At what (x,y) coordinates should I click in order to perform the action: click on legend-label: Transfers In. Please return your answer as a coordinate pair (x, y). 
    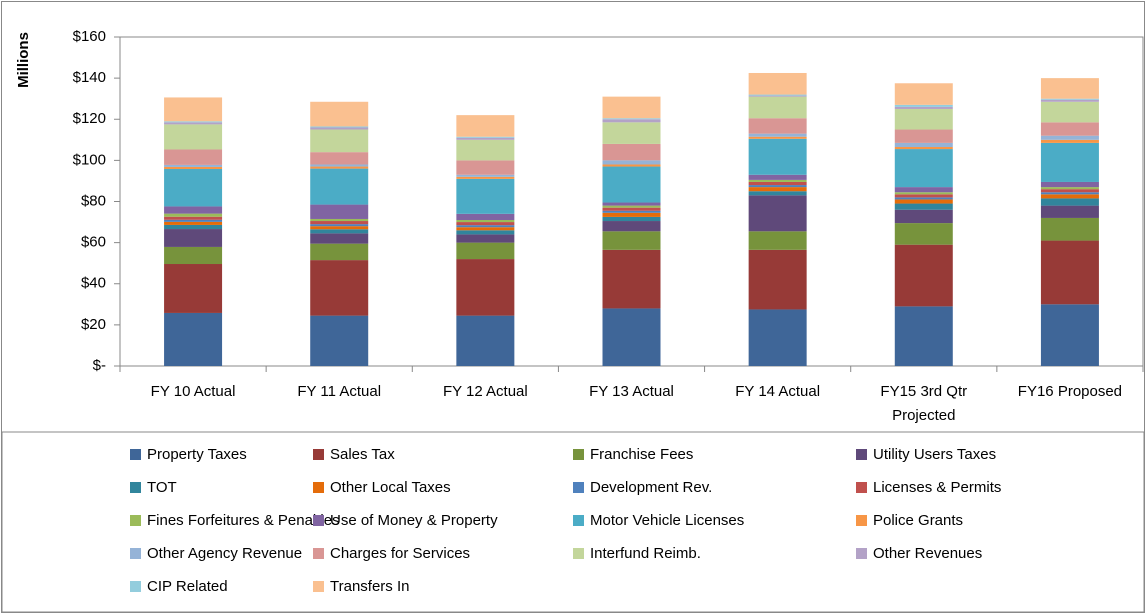
    Looking at the image, I should click on (370, 586).